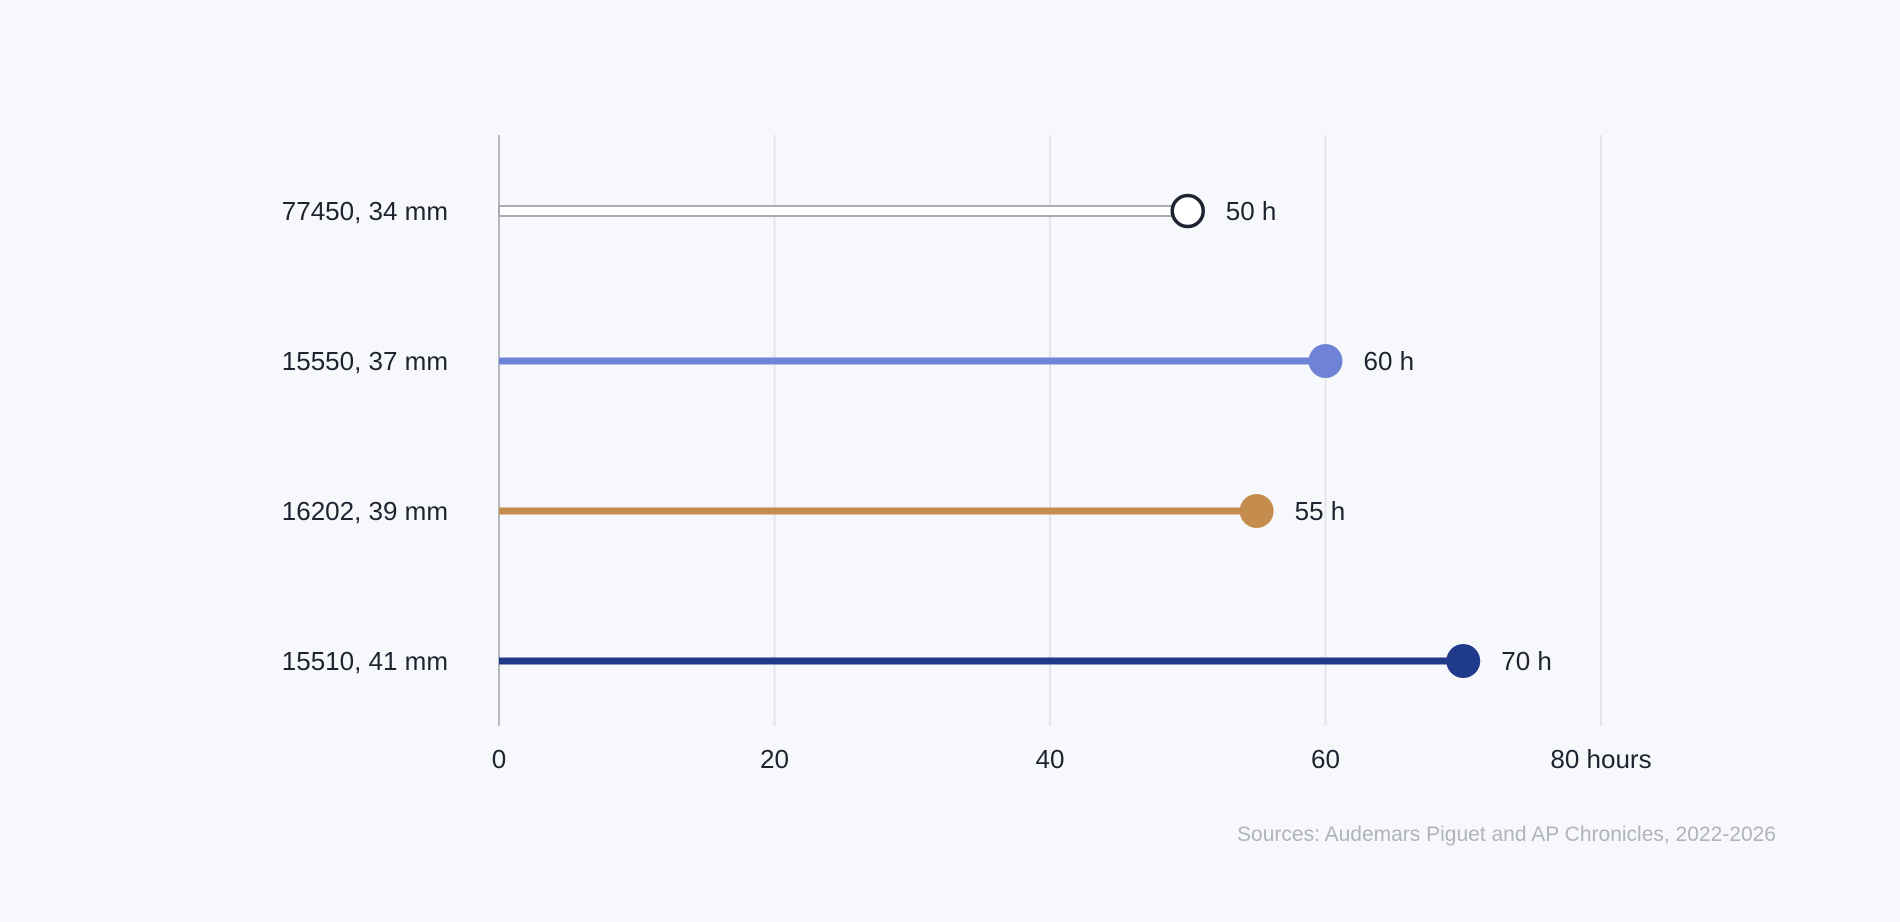 The image size is (1900, 922). I want to click on category-label: 77450, 34 mm, so click(365, 211).